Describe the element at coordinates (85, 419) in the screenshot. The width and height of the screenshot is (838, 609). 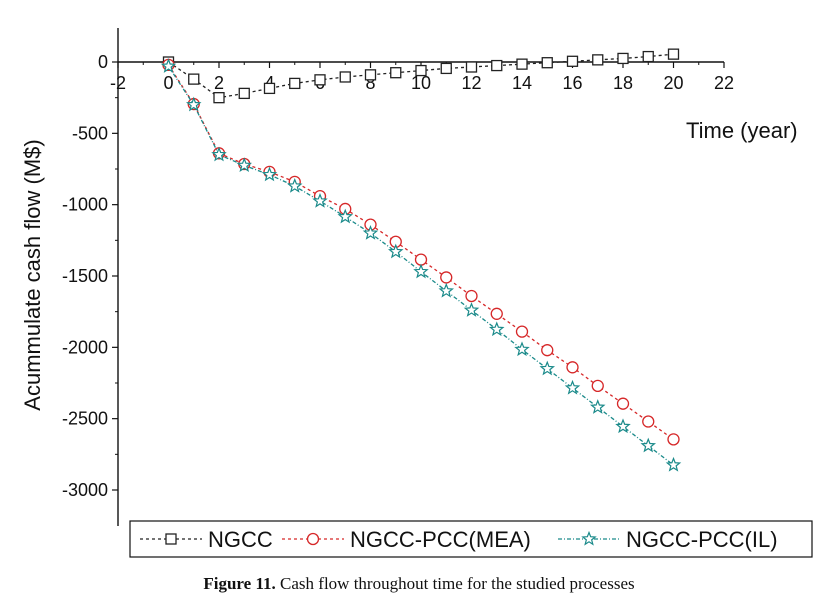
I see `y-tick-label: -2500` at that location.